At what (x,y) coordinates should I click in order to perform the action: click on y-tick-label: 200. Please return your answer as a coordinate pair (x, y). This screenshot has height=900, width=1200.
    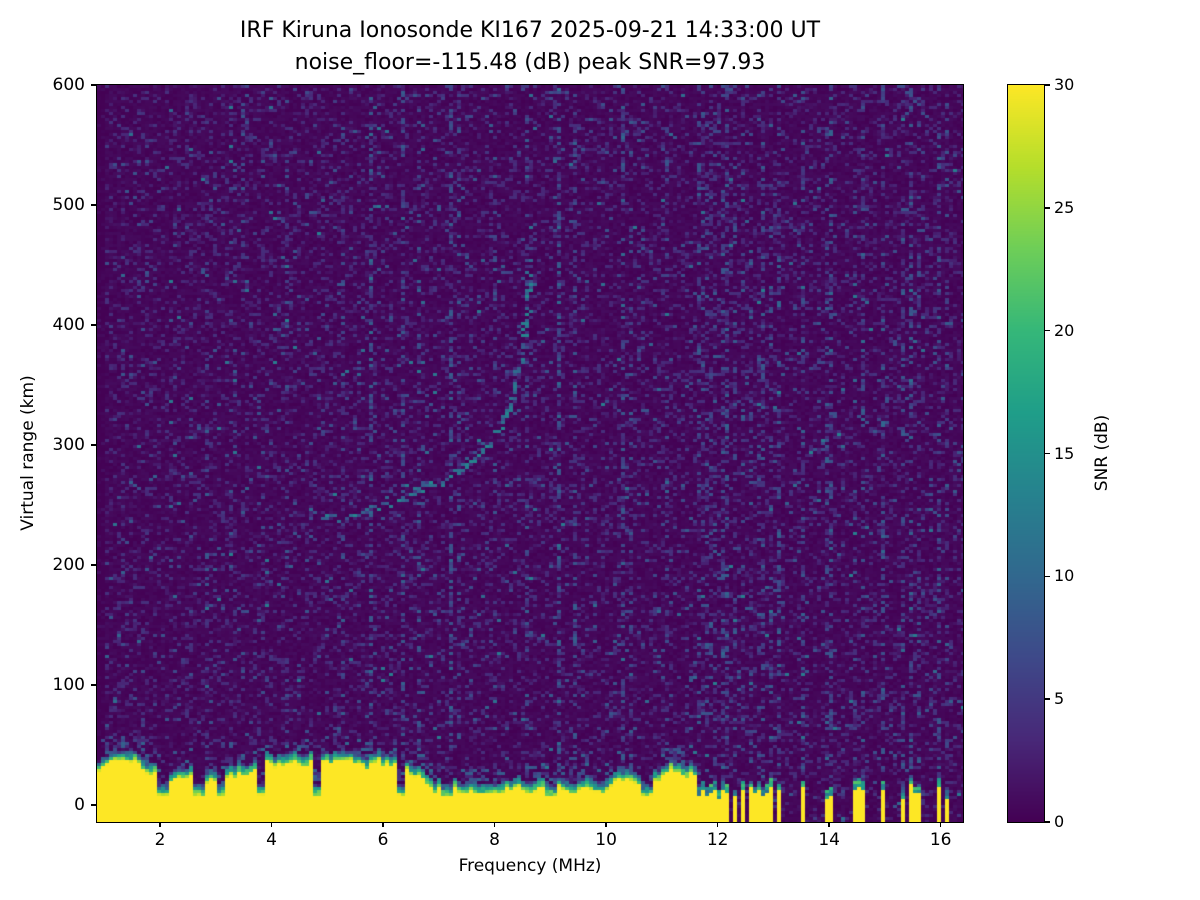
    Looking at the image, I should click on (68, 565).